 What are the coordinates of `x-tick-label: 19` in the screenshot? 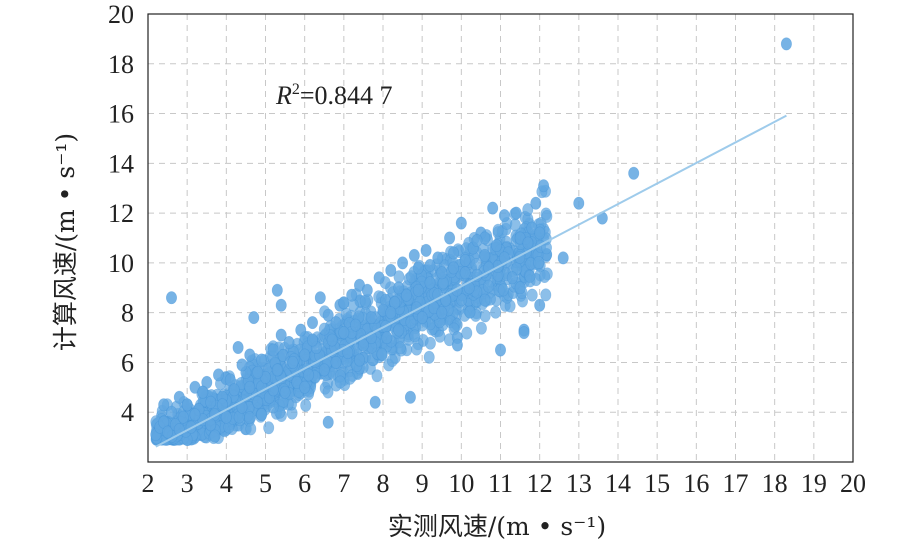 It's located at (814, 483).